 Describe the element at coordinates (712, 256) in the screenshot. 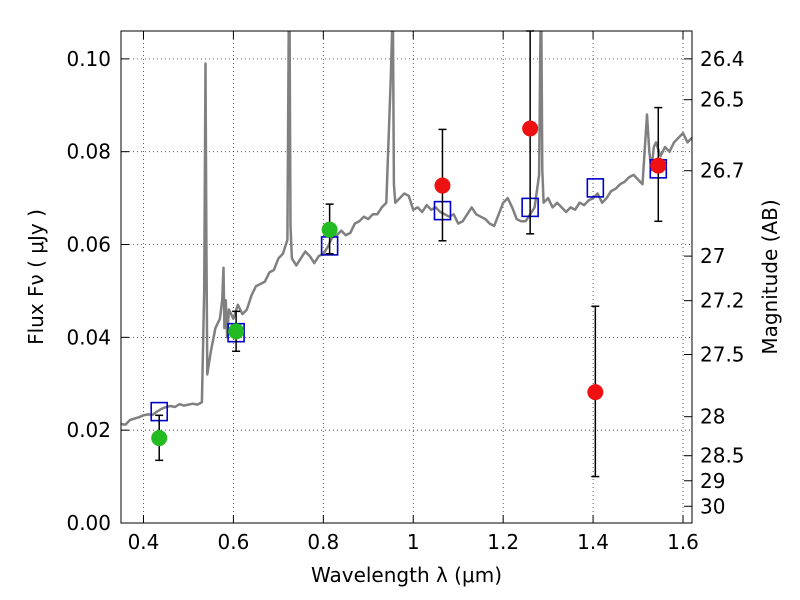

I see `right-tick-label: 27` at that location.